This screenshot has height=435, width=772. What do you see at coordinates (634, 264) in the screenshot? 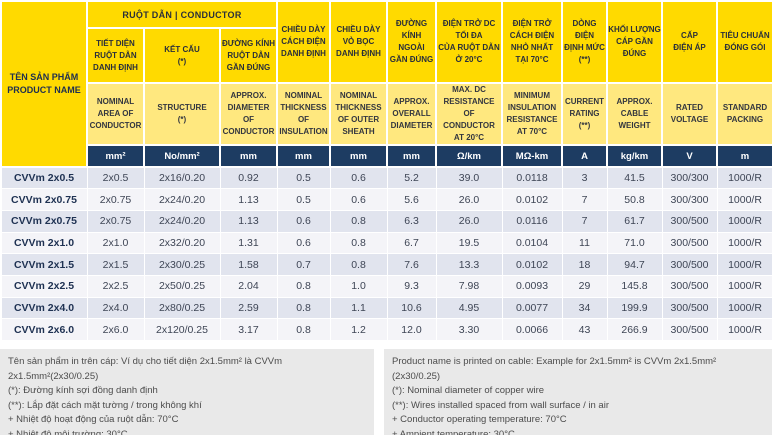
I see `value-cell: 94.7` at bounding box center [634, 264].